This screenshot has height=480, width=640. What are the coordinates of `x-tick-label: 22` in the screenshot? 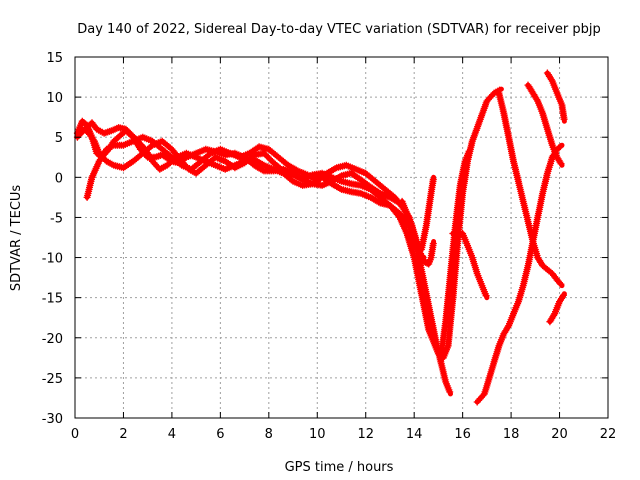 It's located at (608, 434).